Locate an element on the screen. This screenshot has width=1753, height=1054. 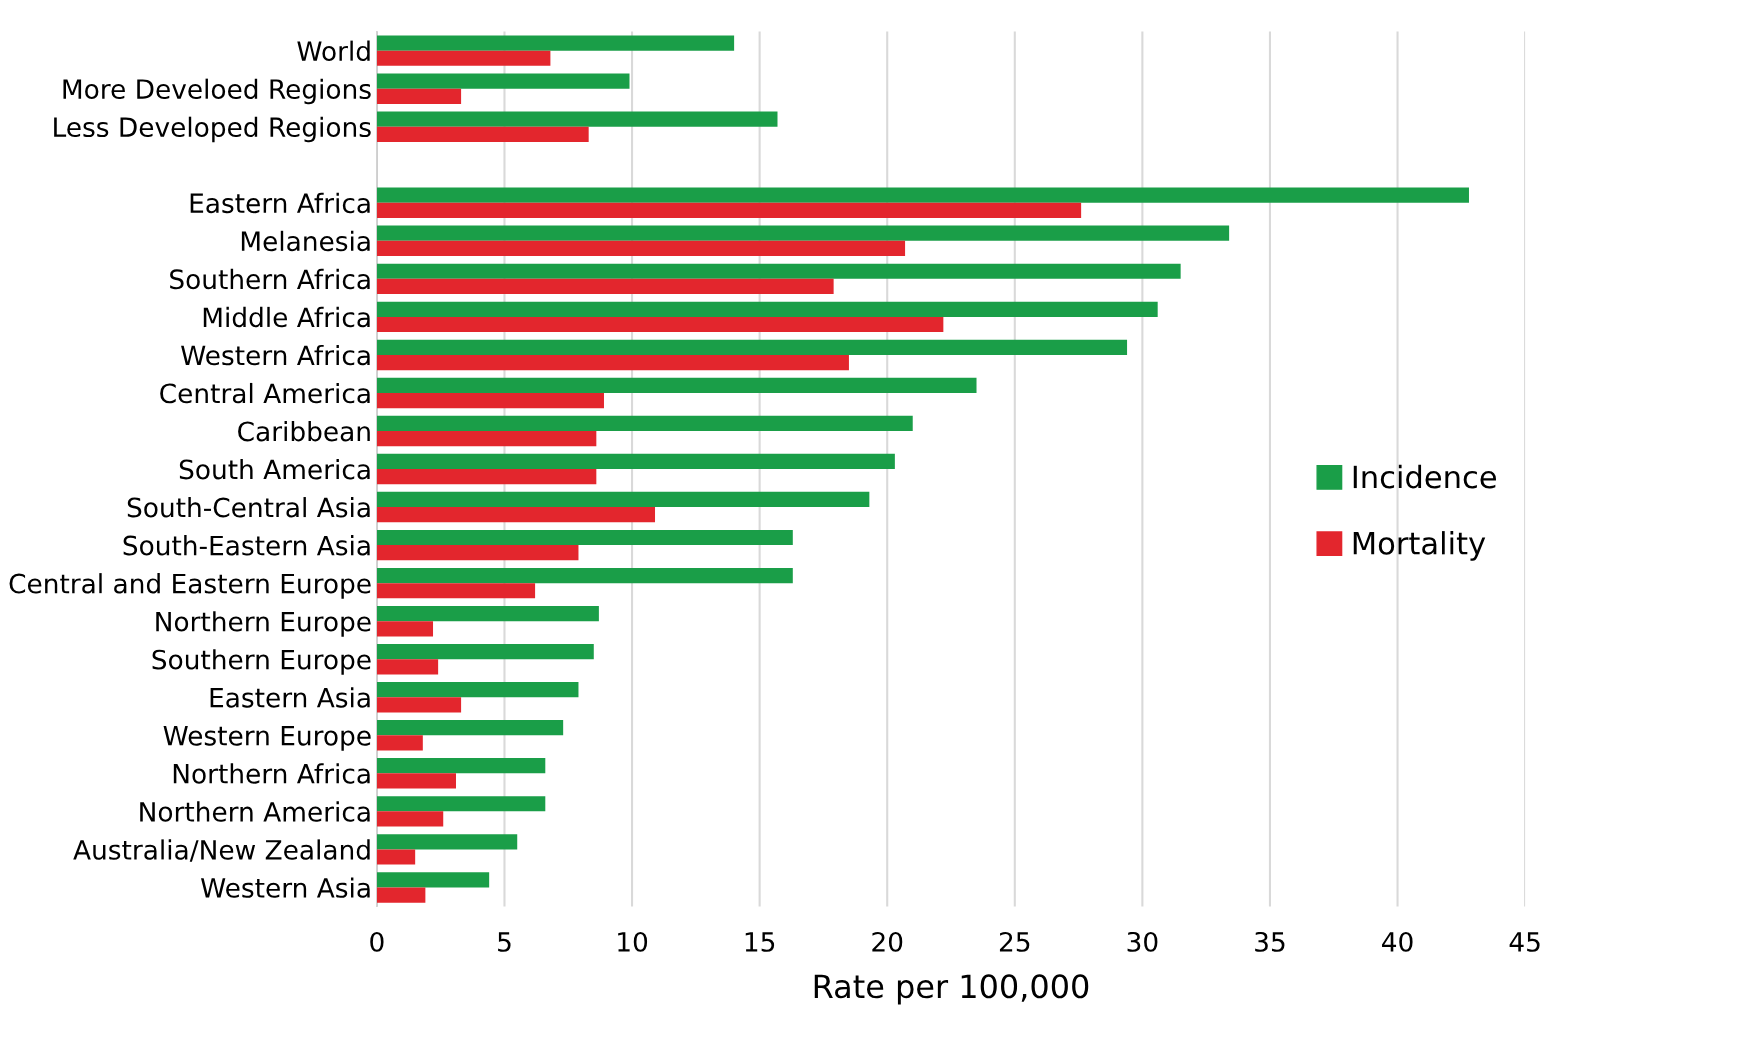
y-tick-label: Northern Africa is located at coordinates (271, 773).